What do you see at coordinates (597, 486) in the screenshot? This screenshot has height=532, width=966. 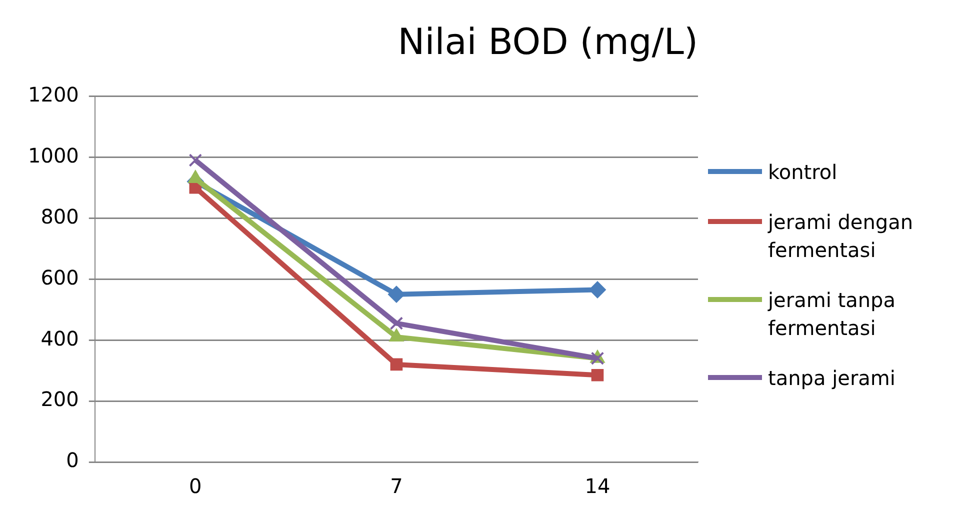 I see `x-tick-label: 14` at bounding box center [597, 486].